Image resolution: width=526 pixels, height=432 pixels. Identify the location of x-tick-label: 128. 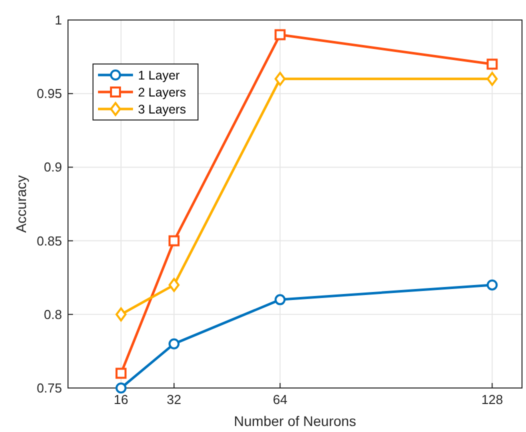
(492, 399).